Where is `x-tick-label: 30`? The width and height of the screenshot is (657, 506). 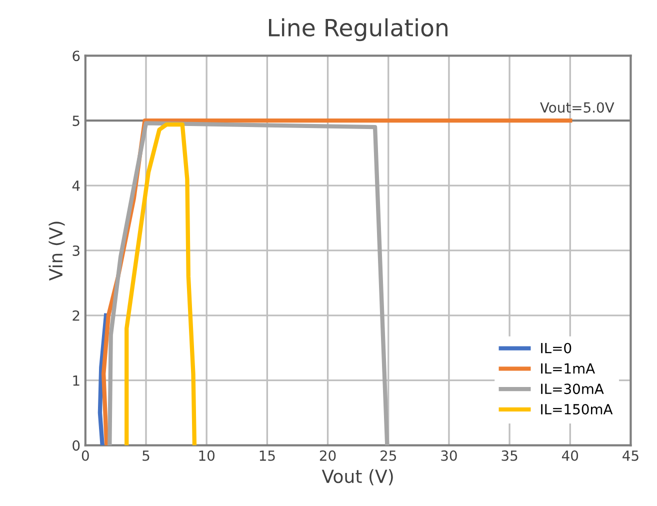 x-tick-label: 30 is located at coordinates (449, 455).